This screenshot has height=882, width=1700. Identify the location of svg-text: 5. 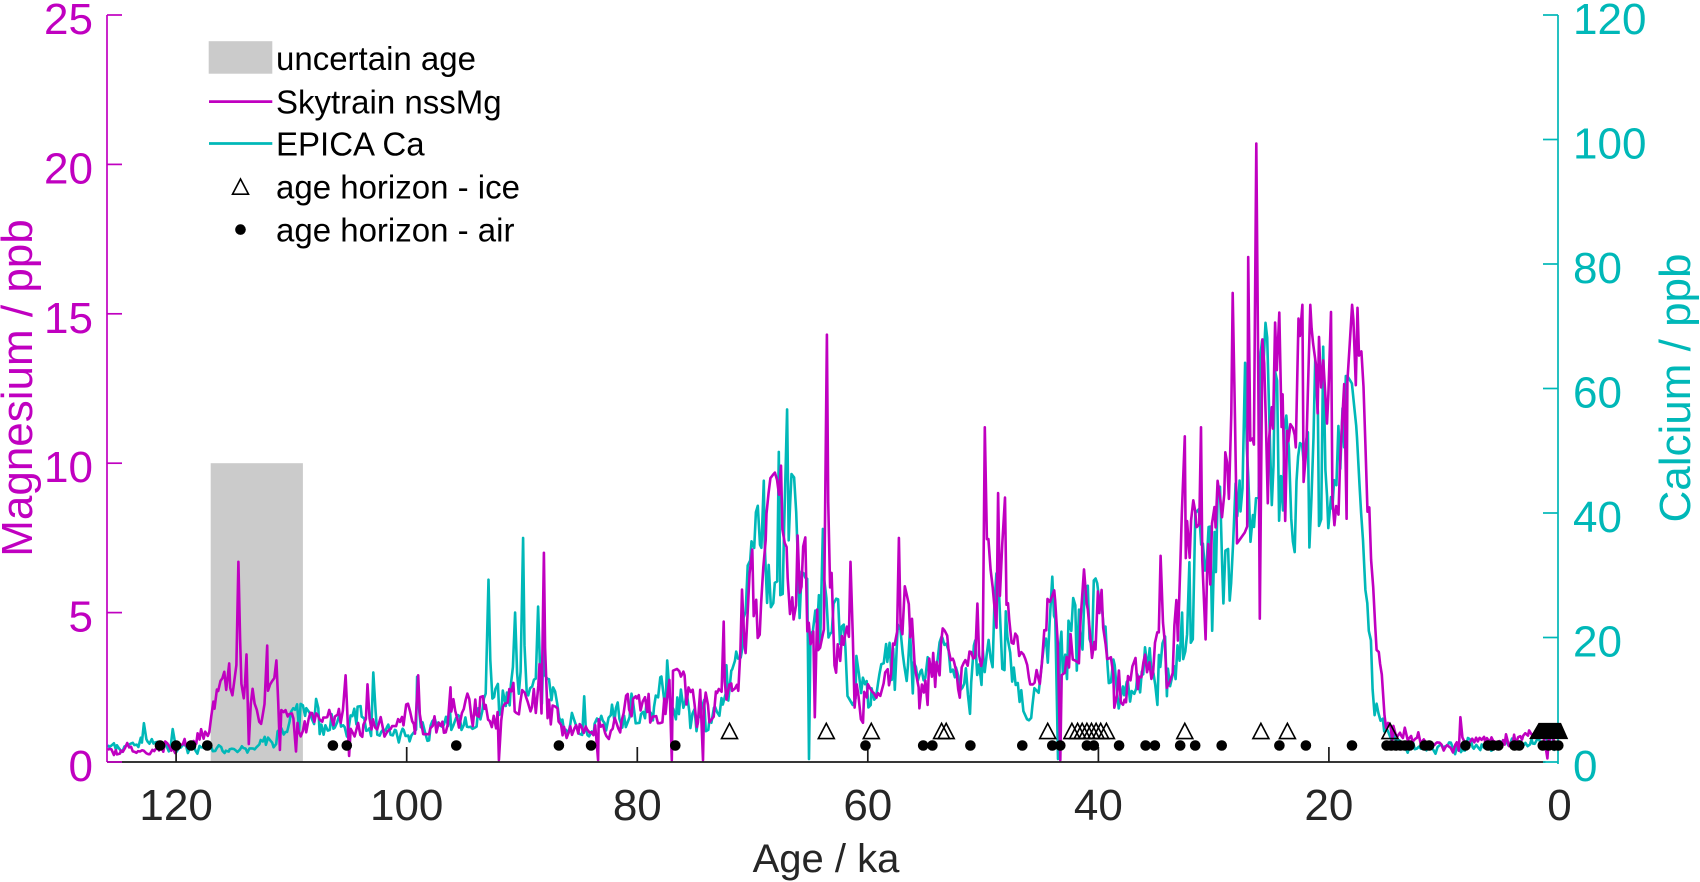
(81, 617).